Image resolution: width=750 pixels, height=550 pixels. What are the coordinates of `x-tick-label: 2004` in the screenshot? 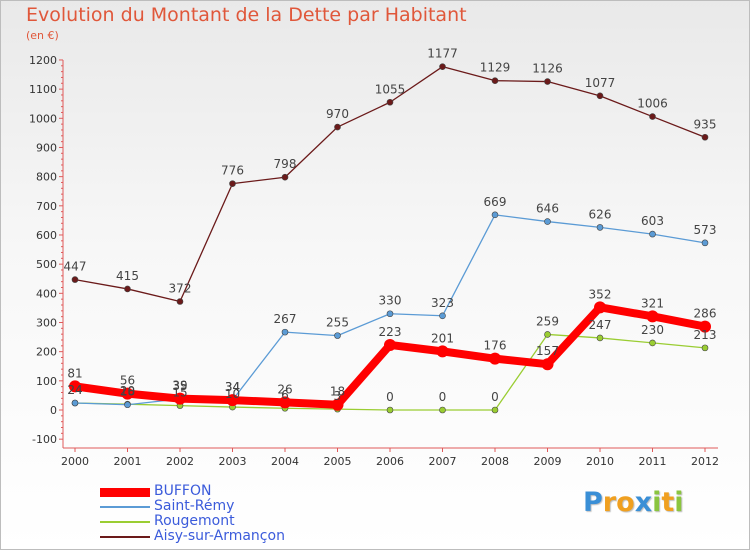 It's located at (285, 461).